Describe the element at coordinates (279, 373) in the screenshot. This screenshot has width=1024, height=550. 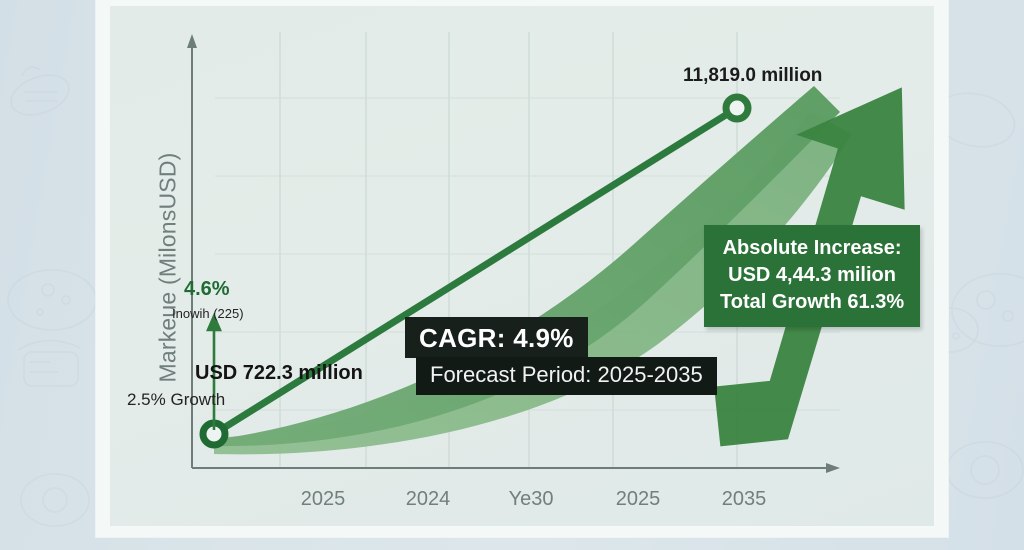
I see `start-value-label: USD 722.3 million` at that location.